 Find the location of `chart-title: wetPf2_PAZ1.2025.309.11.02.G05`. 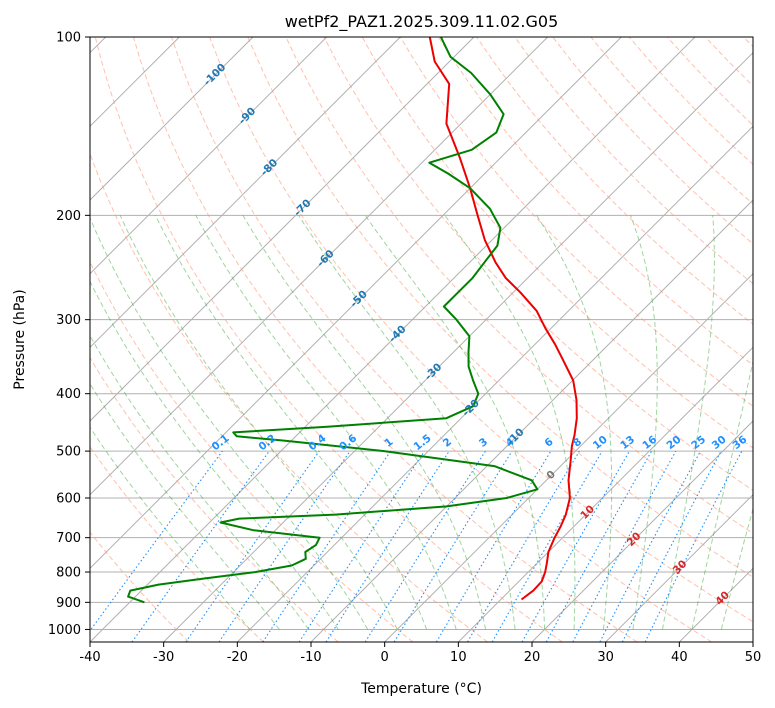

chart-title: wetPf2_PAZ1.2025.309.11.02.G05 is located at coordinates (422, 22).